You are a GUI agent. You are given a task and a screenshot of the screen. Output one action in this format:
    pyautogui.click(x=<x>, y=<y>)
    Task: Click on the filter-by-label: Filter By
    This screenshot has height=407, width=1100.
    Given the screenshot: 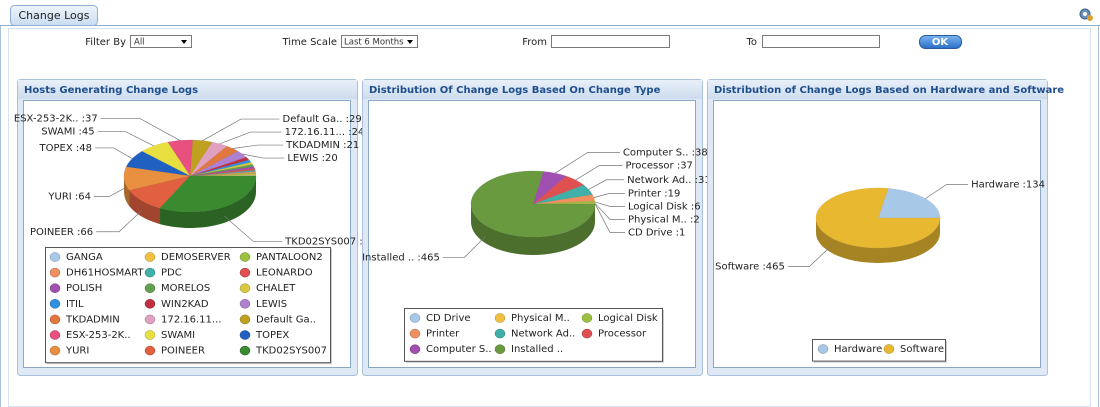 What is the action you would take?
    pyautogui.click(x=105, y=42)
    